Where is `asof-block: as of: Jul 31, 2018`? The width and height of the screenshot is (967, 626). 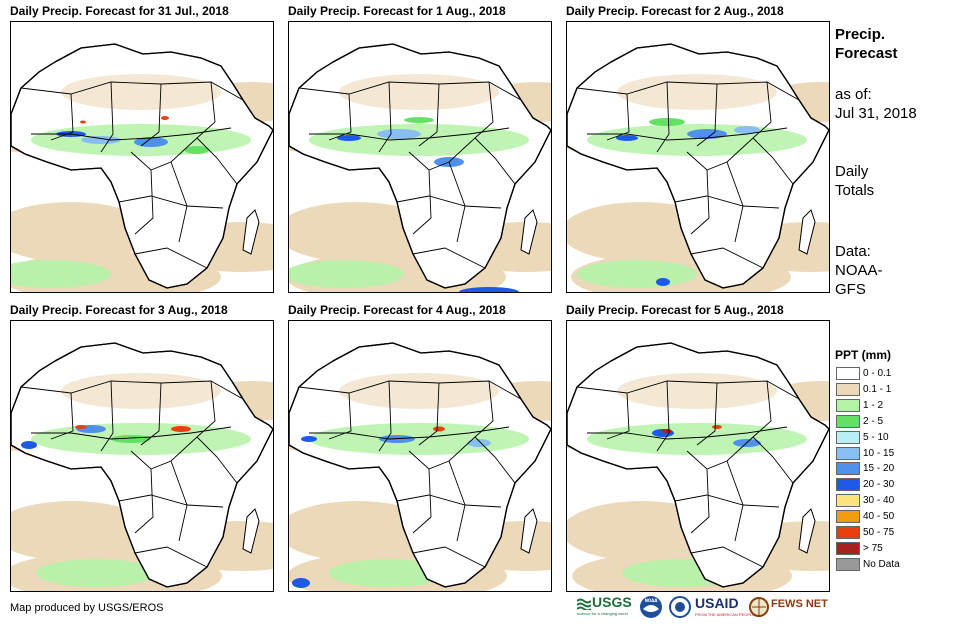 asof-block: as of: Jul 31, 2018 is located at coordinates (876, 104).